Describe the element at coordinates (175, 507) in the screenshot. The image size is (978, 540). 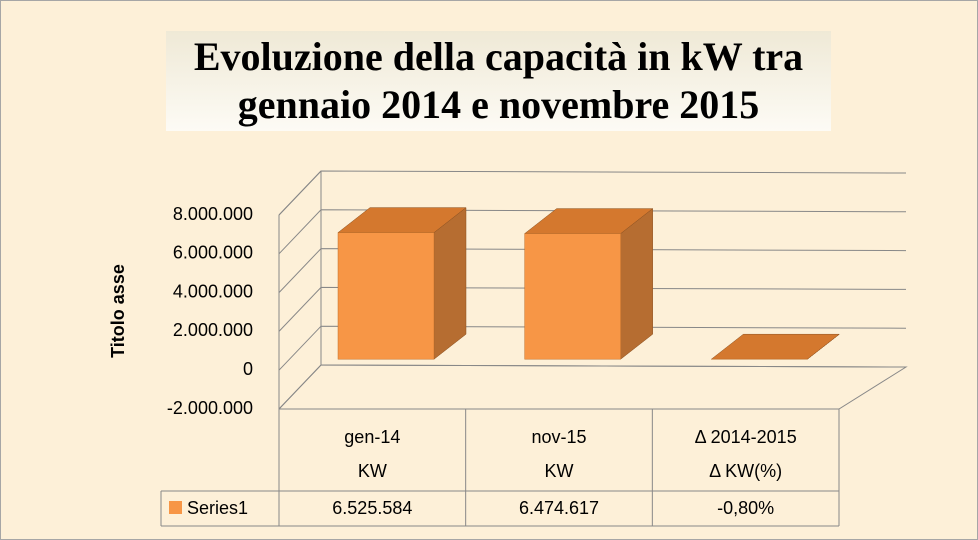
I see `legend-swatch` at that location.